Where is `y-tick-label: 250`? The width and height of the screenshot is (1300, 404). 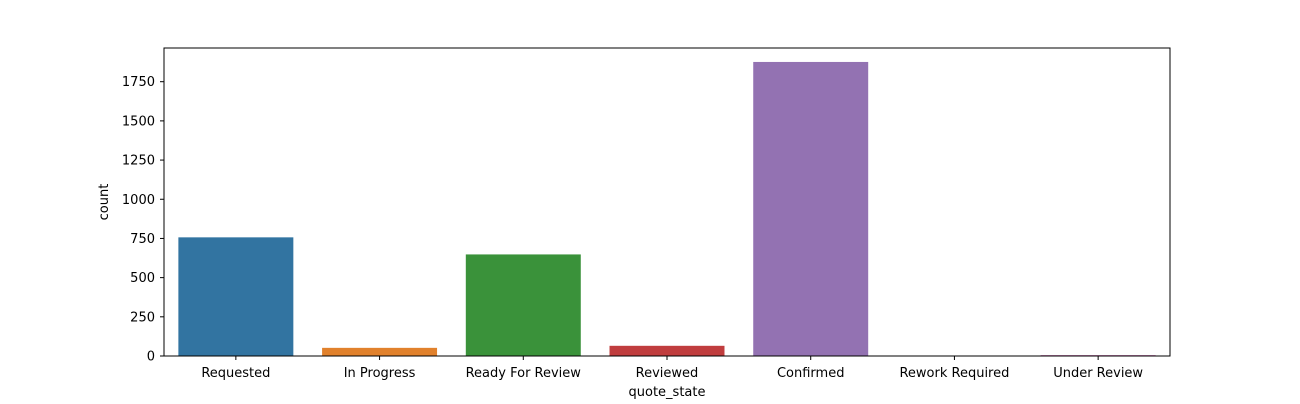
y-tick-label: 250 is located at coordinates (142, 317).